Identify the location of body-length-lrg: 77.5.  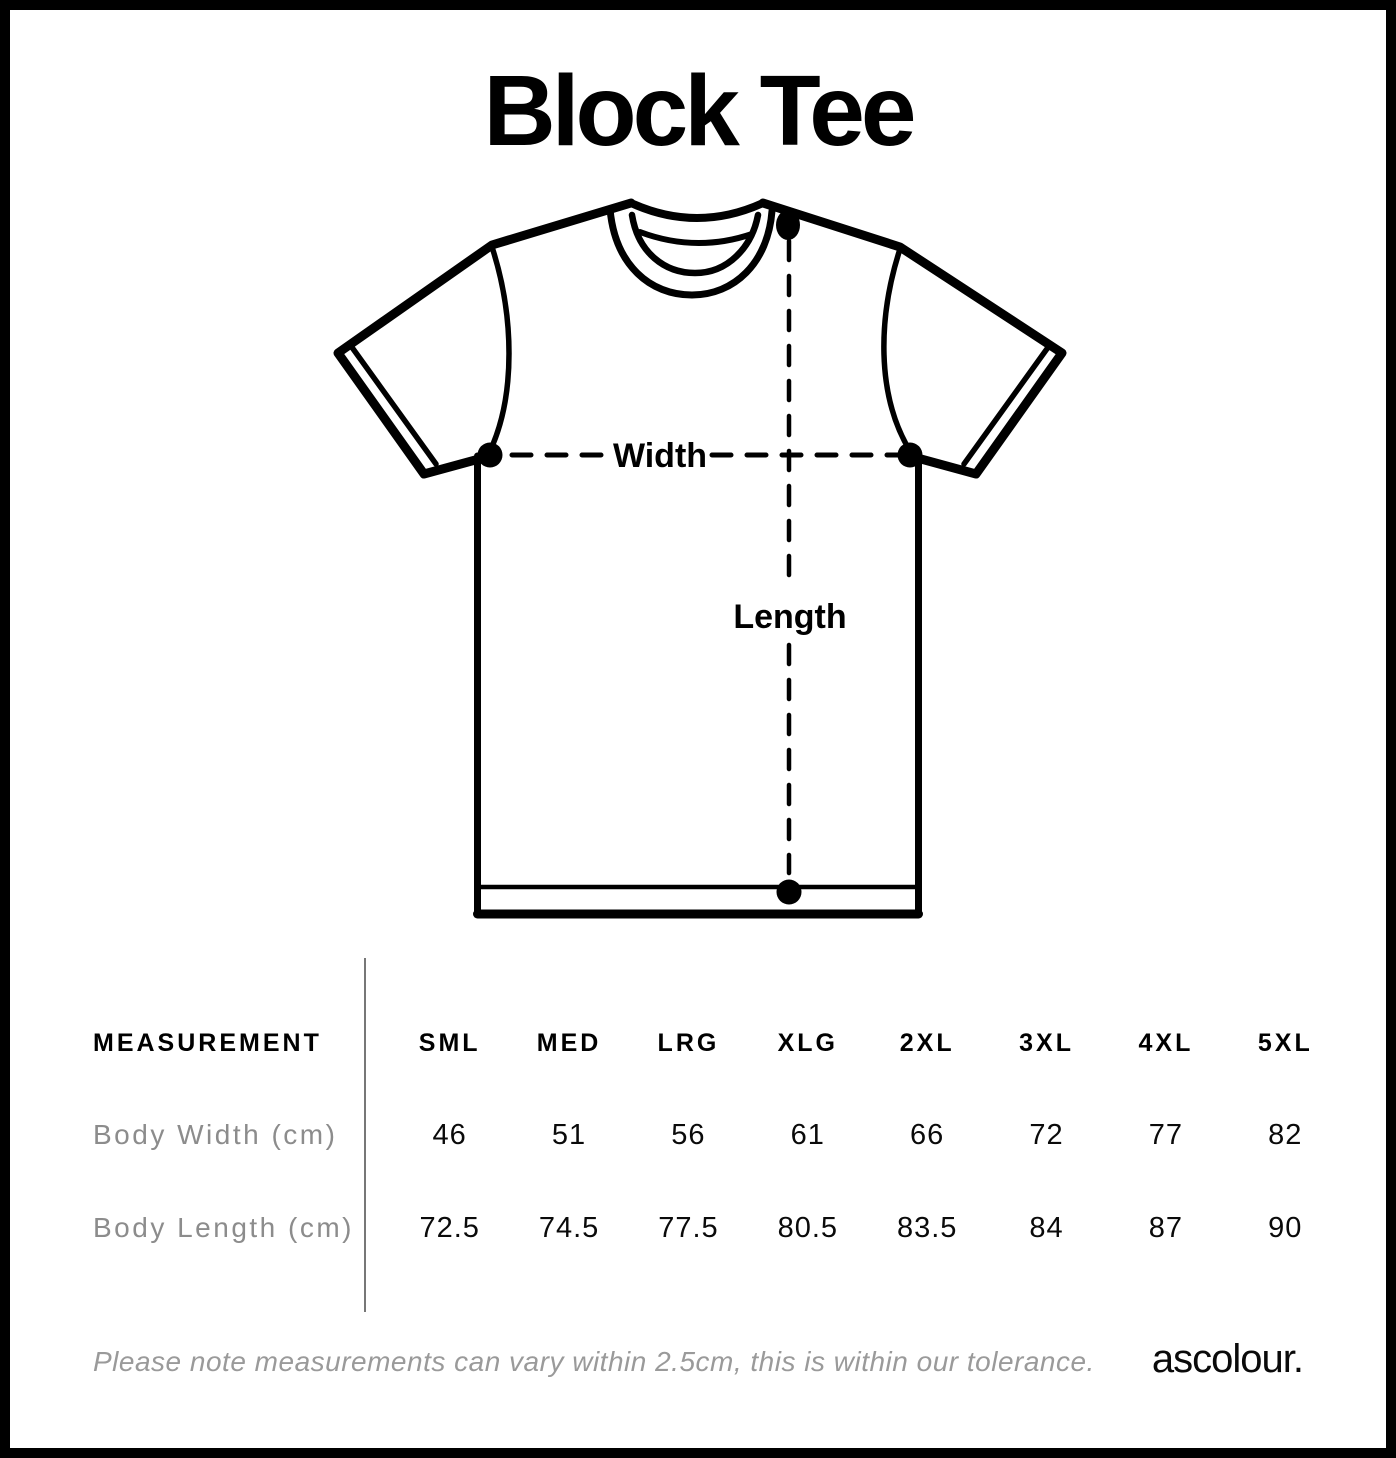
(688, 1227).